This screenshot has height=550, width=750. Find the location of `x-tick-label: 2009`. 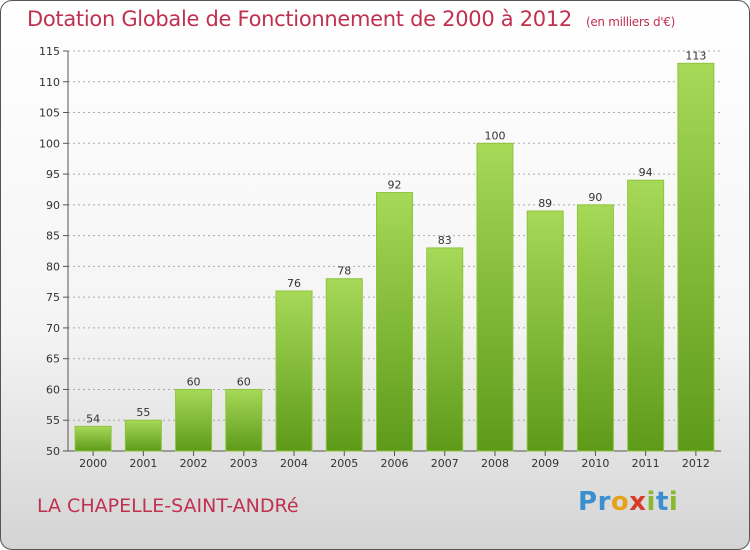

x-tick-label: 2009 is located at coordinates (545, 463).